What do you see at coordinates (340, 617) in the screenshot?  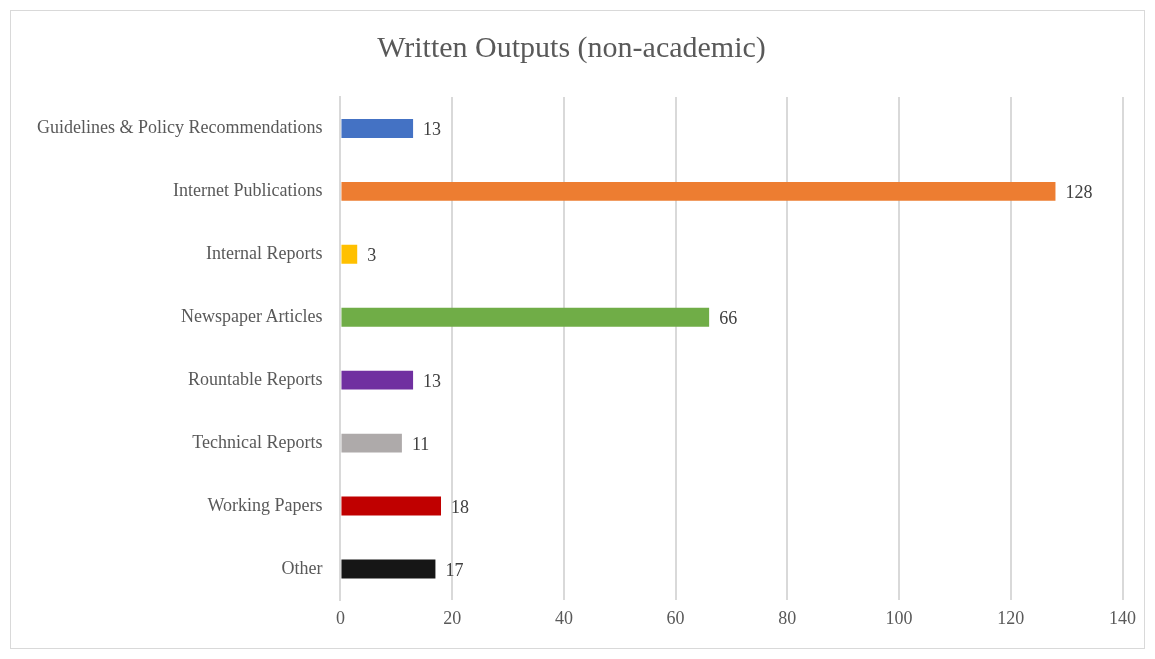 I see `x-tick-label: 0` at bounding box center [340, 617].